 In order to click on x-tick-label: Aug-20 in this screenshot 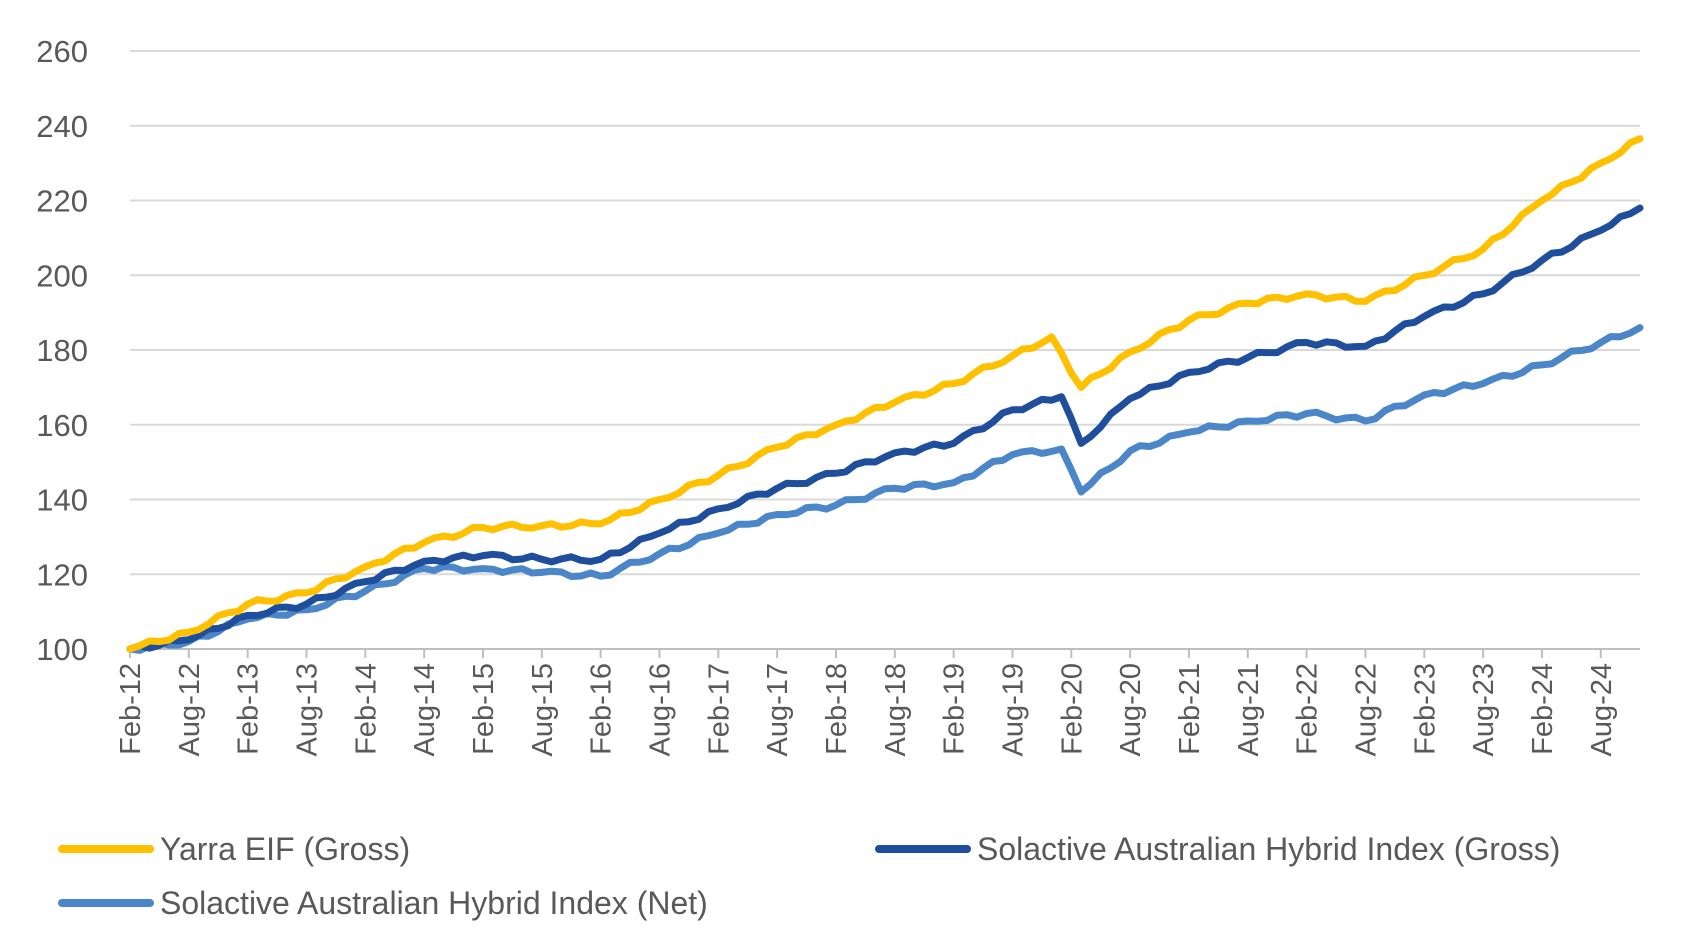, I will do `click(1131, 710)`.